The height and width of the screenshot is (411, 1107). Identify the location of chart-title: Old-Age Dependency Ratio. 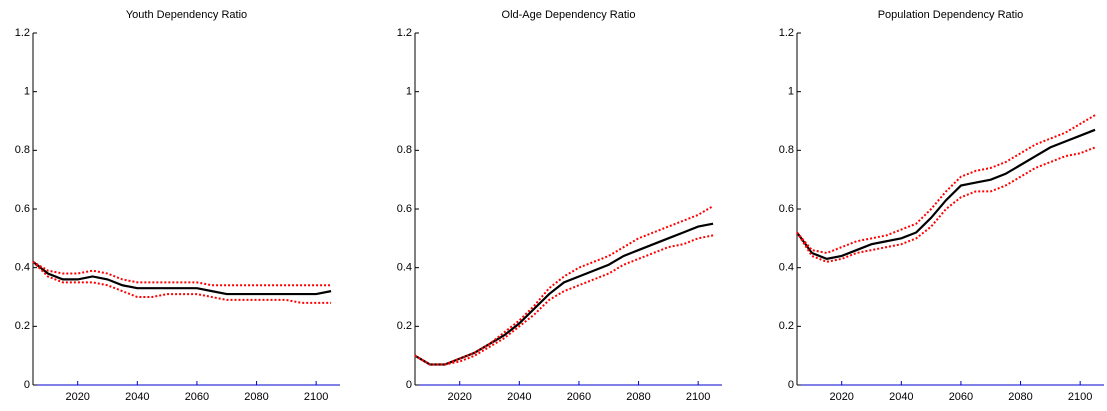
(569, 15).